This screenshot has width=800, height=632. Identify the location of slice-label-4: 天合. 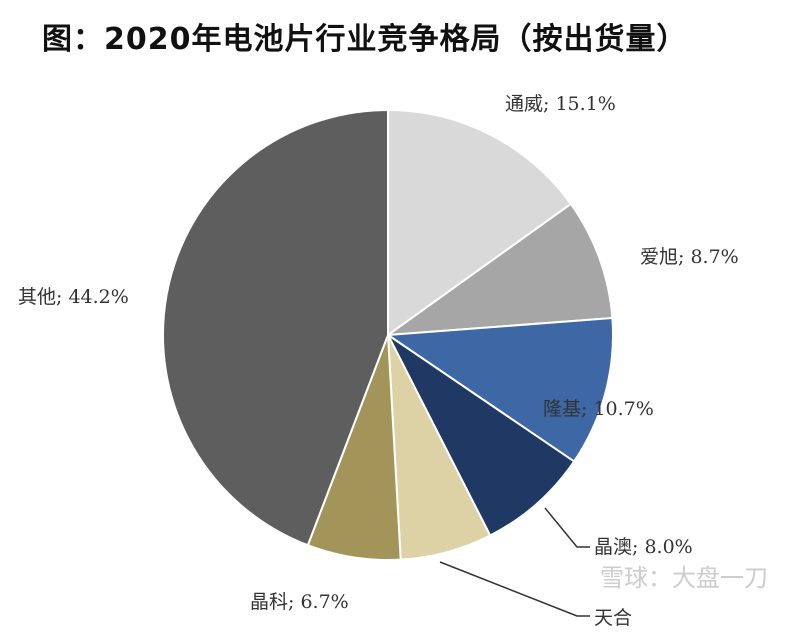
(613, 618).